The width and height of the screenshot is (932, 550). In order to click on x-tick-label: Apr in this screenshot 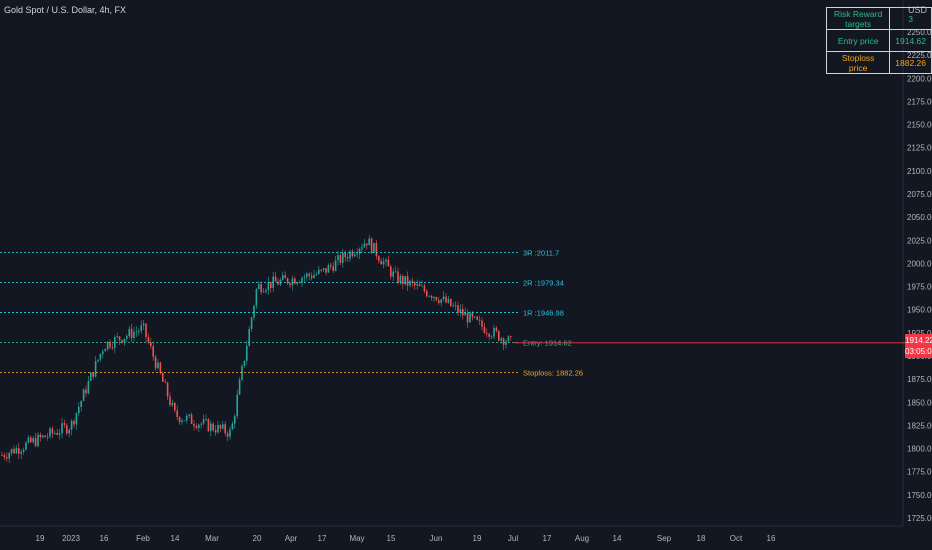, I will do `click(291, 538)`.